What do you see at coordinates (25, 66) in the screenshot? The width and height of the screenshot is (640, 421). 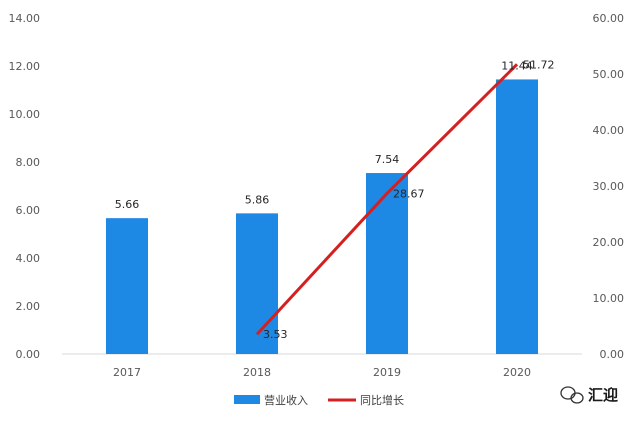 I see `left-tick-label: 12.00` at bounding box center [25, 66].